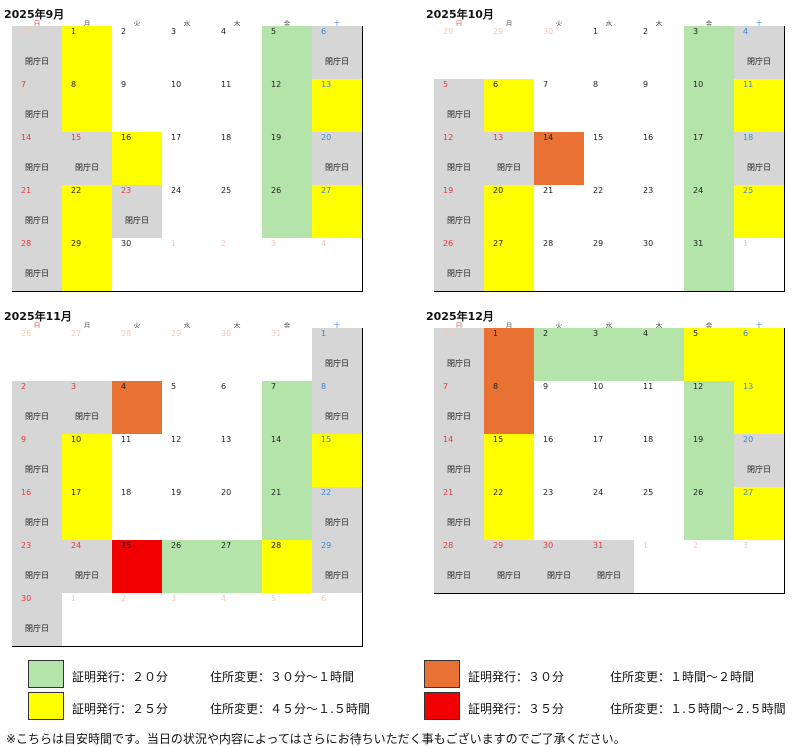 This screenshot has height=747, width=800. What do you see at coordinates (659, 265) in the screenshot?
I see `day-cell: 30` at bounding box center [659, 265].